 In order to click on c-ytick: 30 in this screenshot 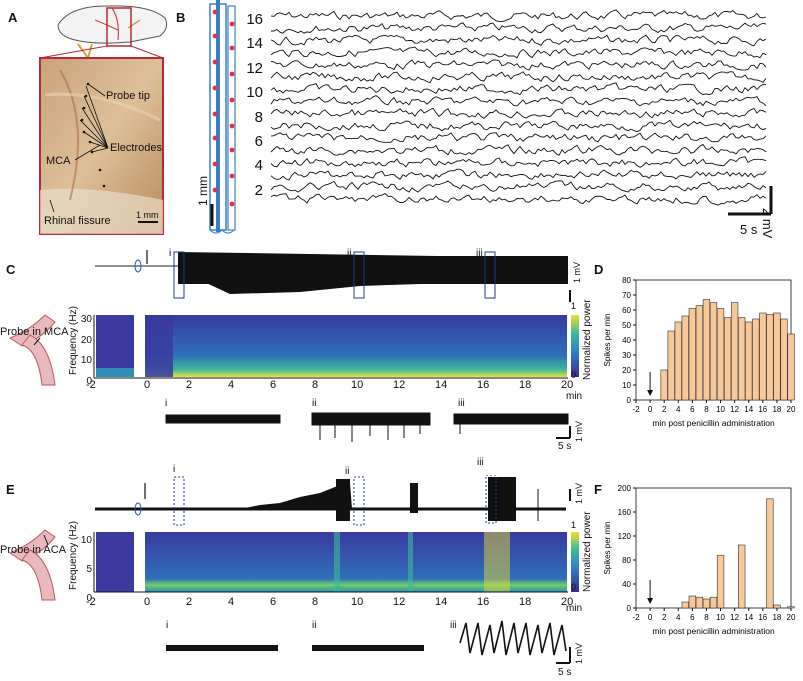, I will do `click(86, 319)`.